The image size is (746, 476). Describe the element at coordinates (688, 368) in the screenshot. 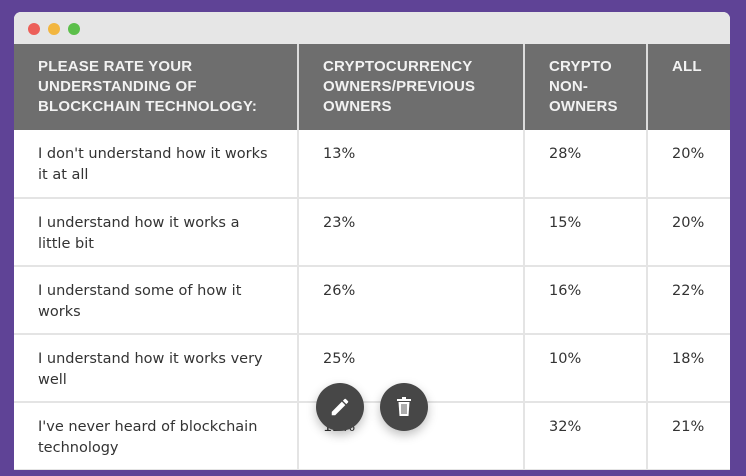

I see `value-cell: 18%` at that location.